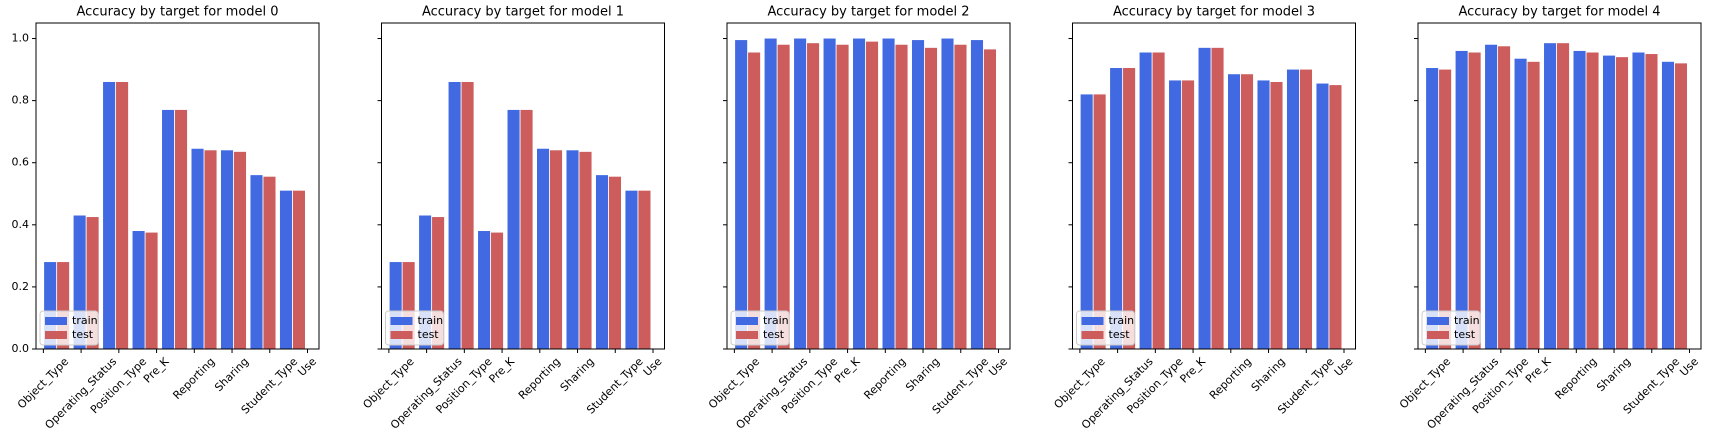 Image resolution: width=1714 pixels, height=432 pixels. What do you see at coordinates (21, 286) in the screenshot?
I see `y-tick-label: 0.2` at bounding box center [21, 286].